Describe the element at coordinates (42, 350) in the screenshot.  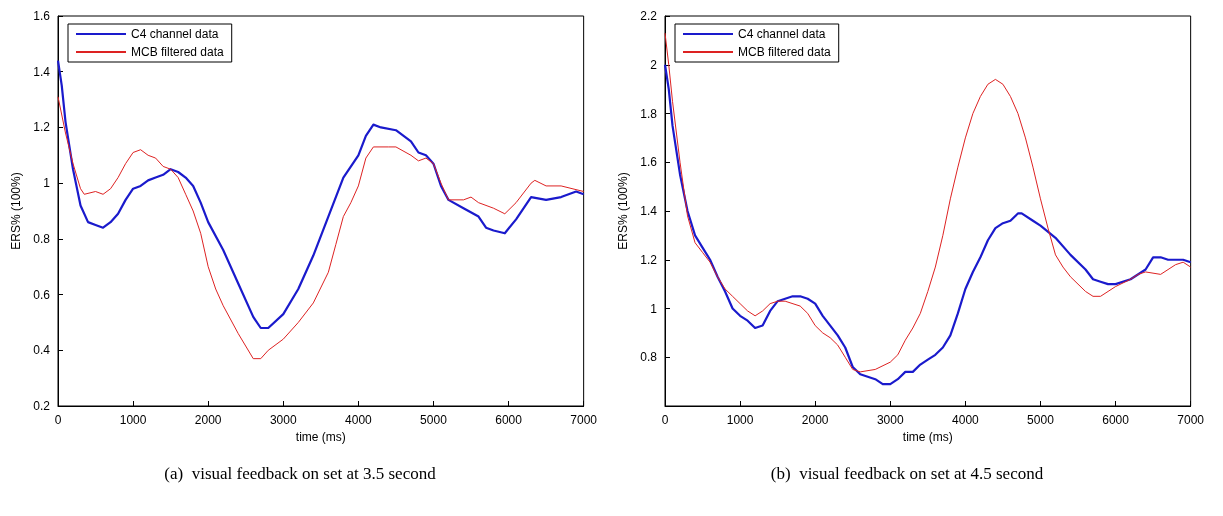
I see `y-tick-label: 0.4` at that location.